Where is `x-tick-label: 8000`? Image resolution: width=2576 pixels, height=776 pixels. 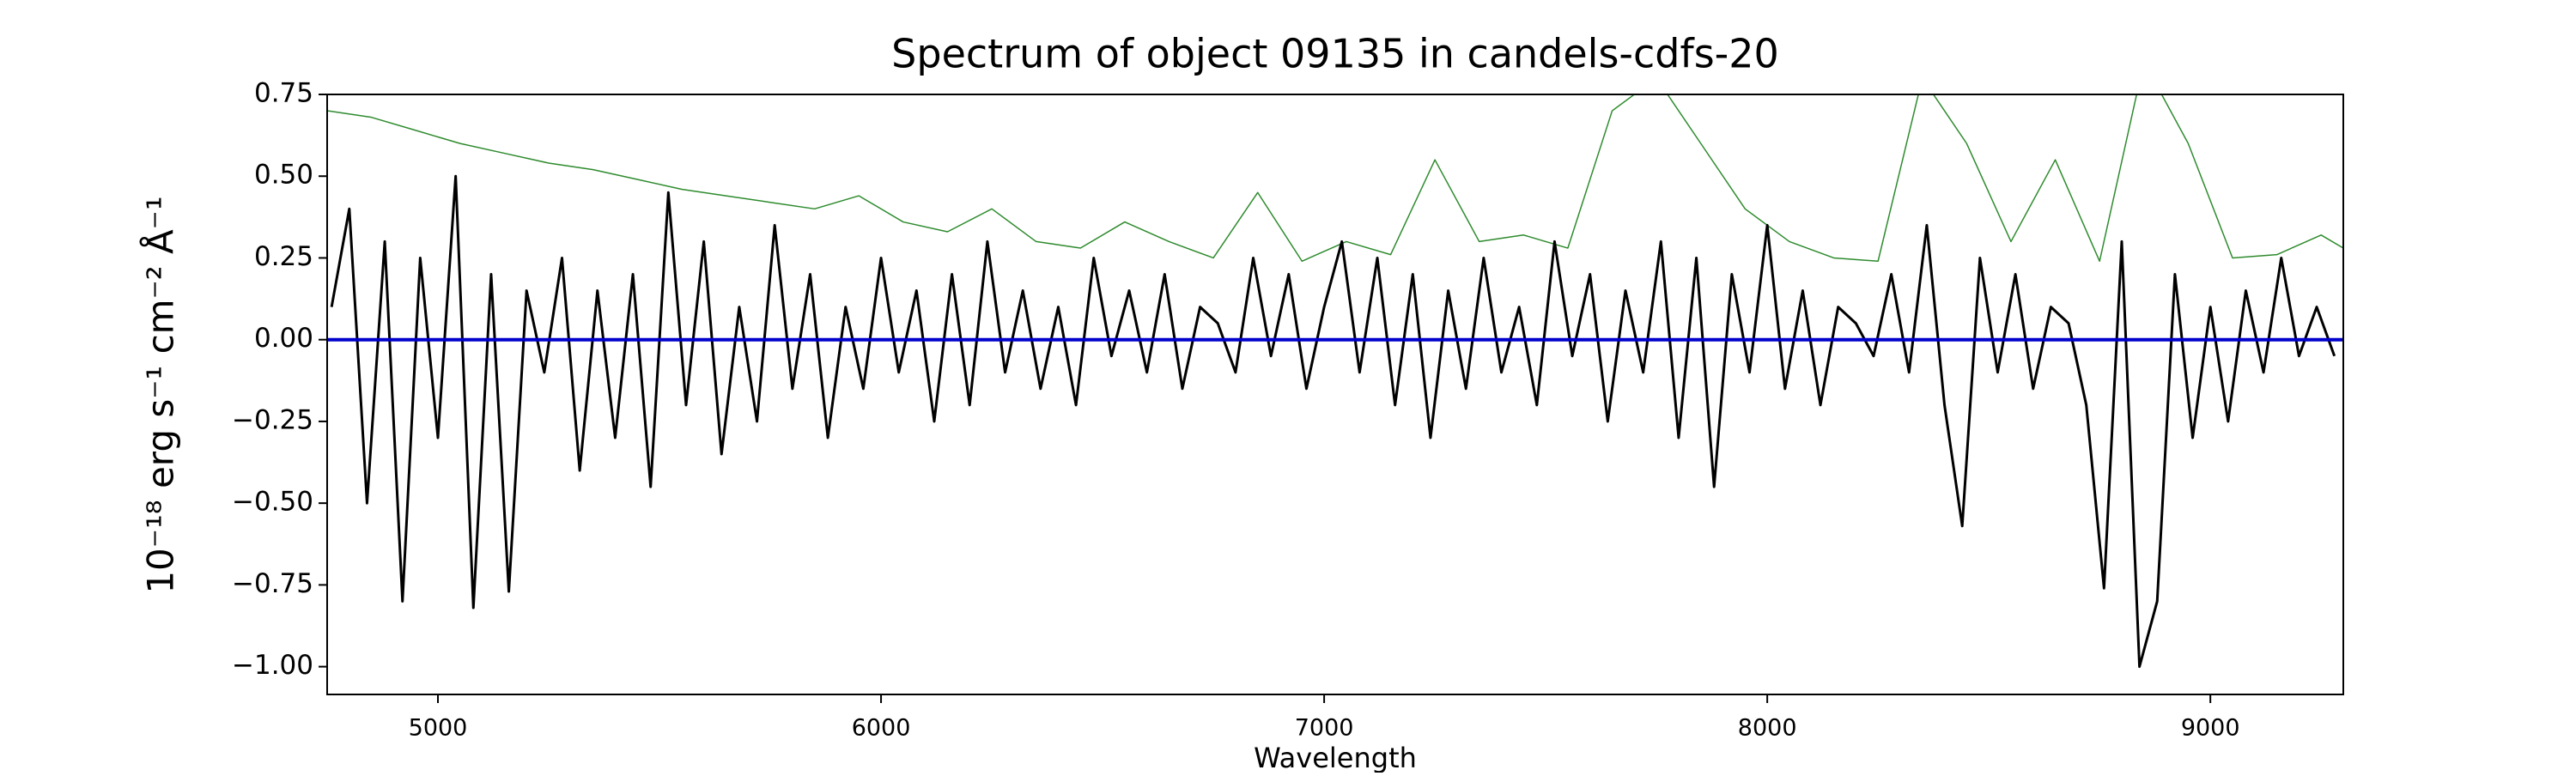
x-tick-label: 8000 is located at coordinates (1768, 728).